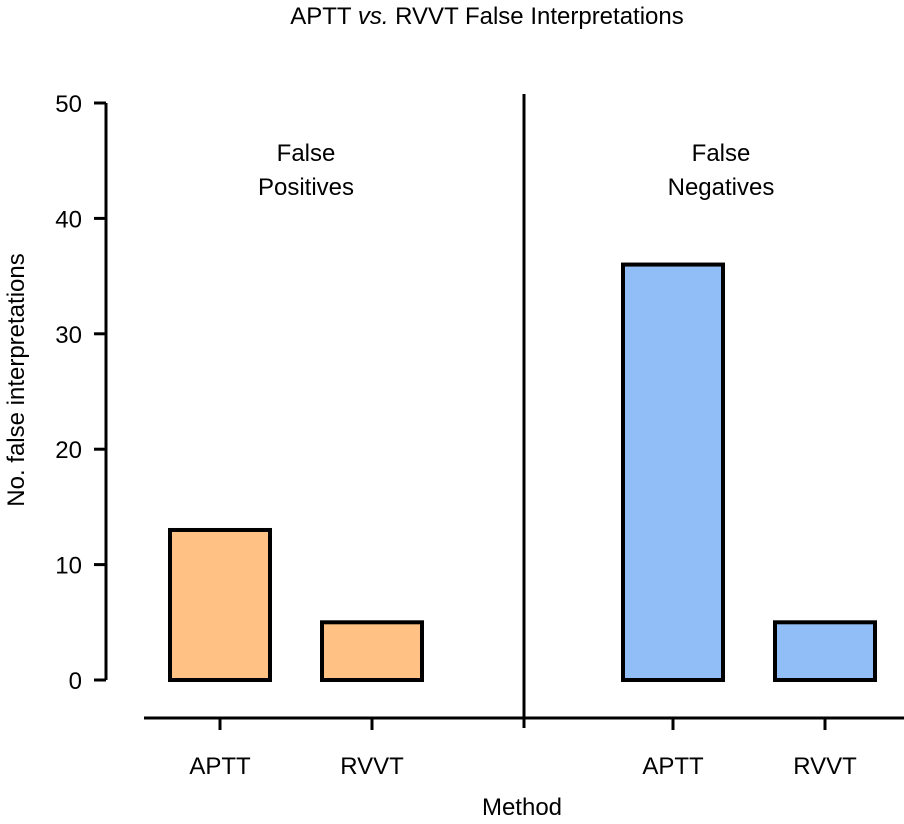 The height and width of the screenshot is (824, 904). What do you see at coordinates (68, 104) in the screenshot?
I see `y-tick-label: 50` at bounding box center [68, 104].